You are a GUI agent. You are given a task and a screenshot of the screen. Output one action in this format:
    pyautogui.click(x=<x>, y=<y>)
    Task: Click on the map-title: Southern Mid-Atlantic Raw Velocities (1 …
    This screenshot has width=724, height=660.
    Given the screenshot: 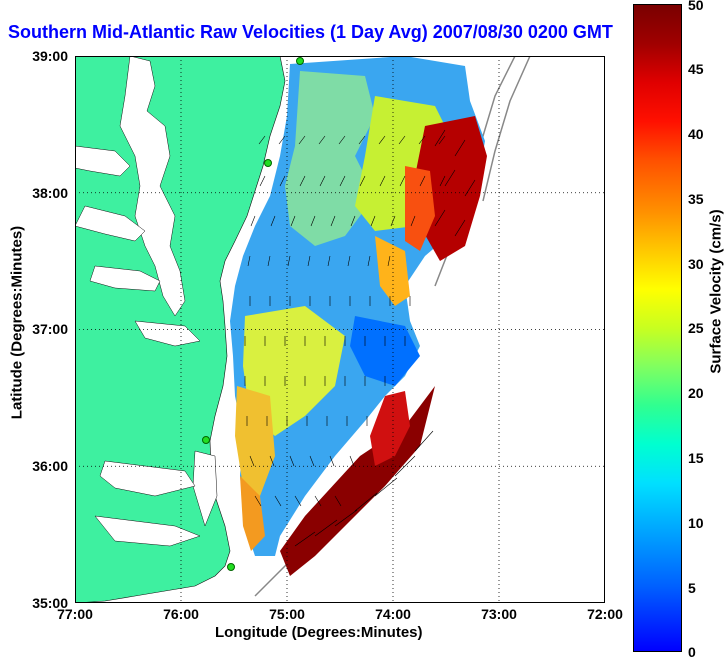 What is the action you would take?
    pyautogui.click(x=318, y=35)
    